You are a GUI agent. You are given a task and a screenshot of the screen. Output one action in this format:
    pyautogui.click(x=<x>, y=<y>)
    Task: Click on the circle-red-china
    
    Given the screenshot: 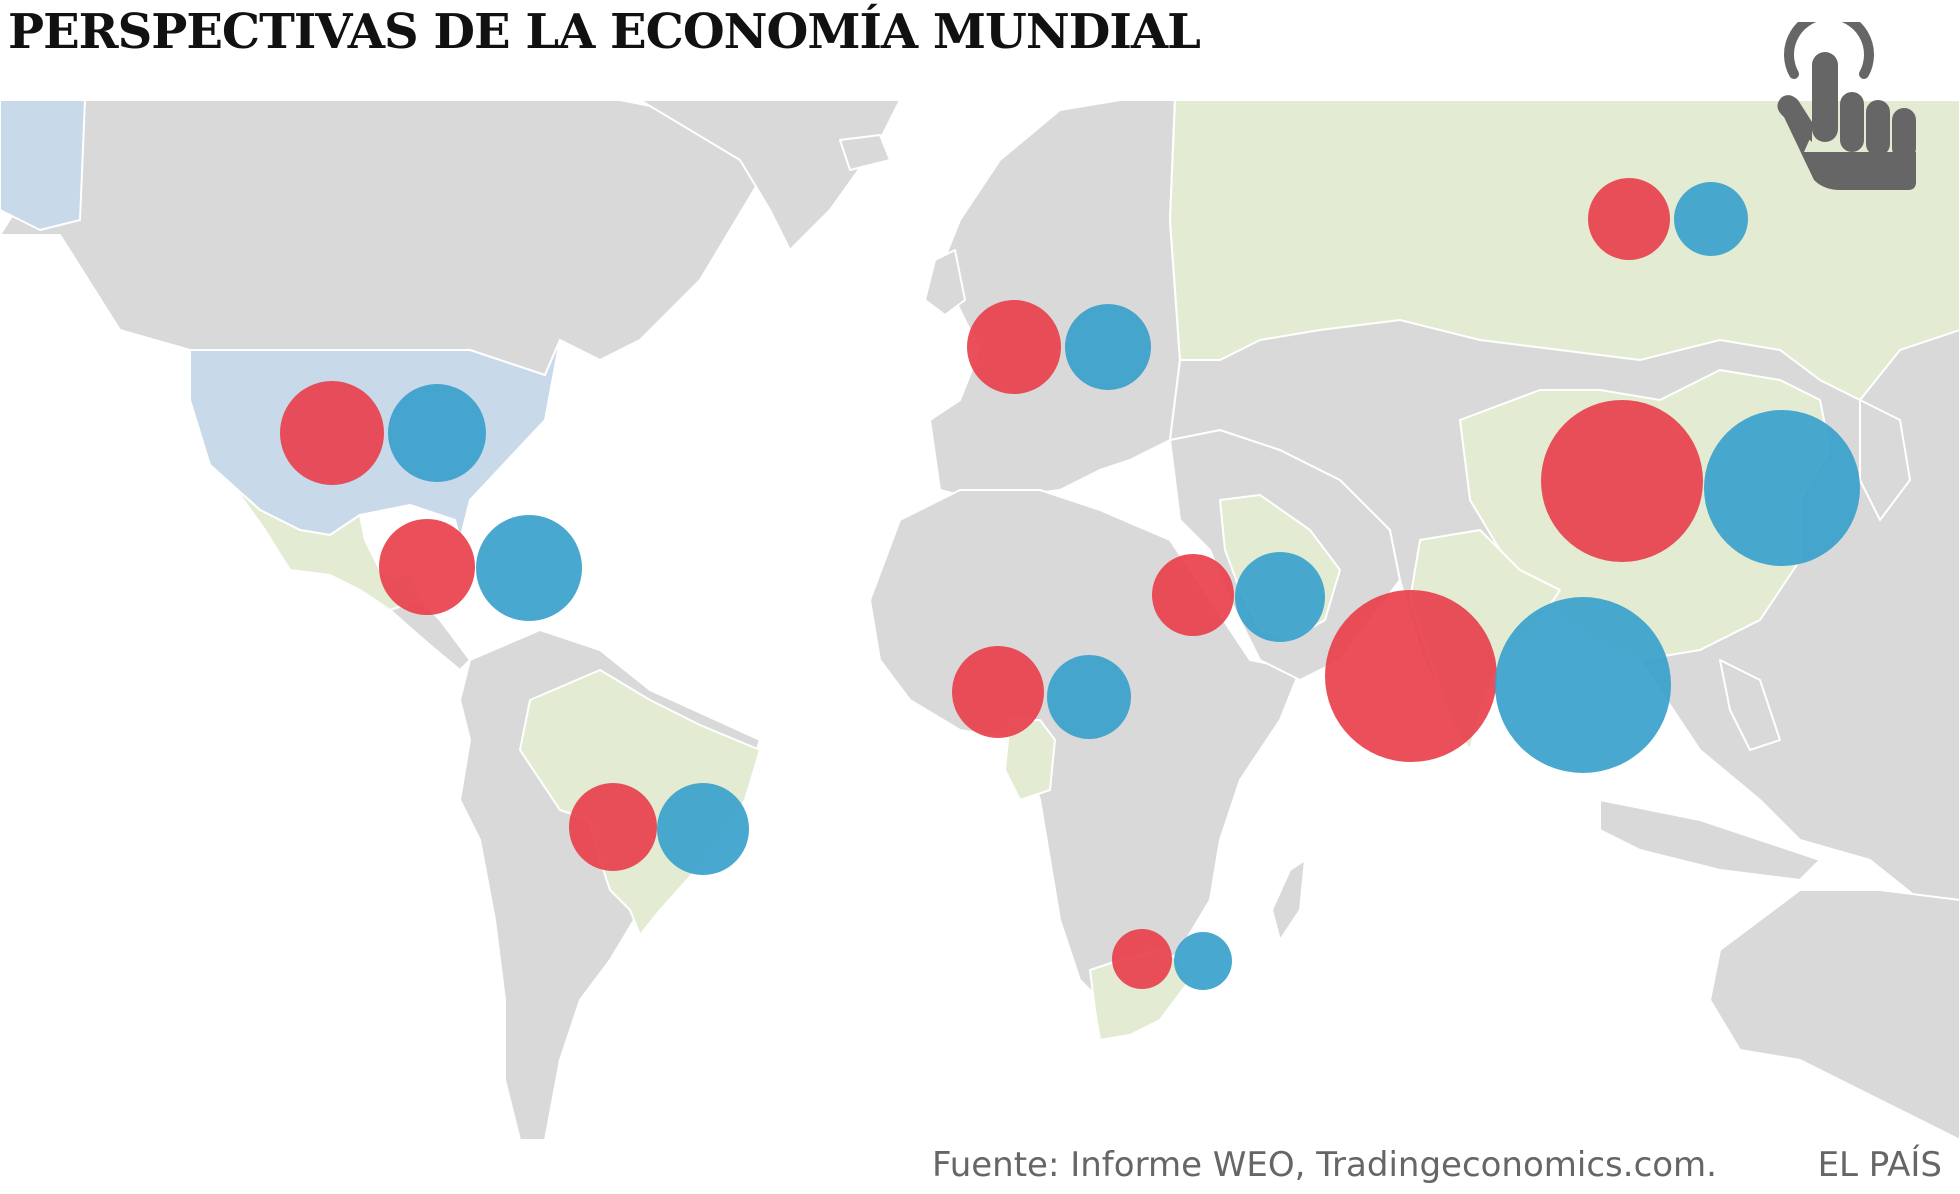 What is the action you would take?
    pyautogui.click(x=1622, y=481)
    